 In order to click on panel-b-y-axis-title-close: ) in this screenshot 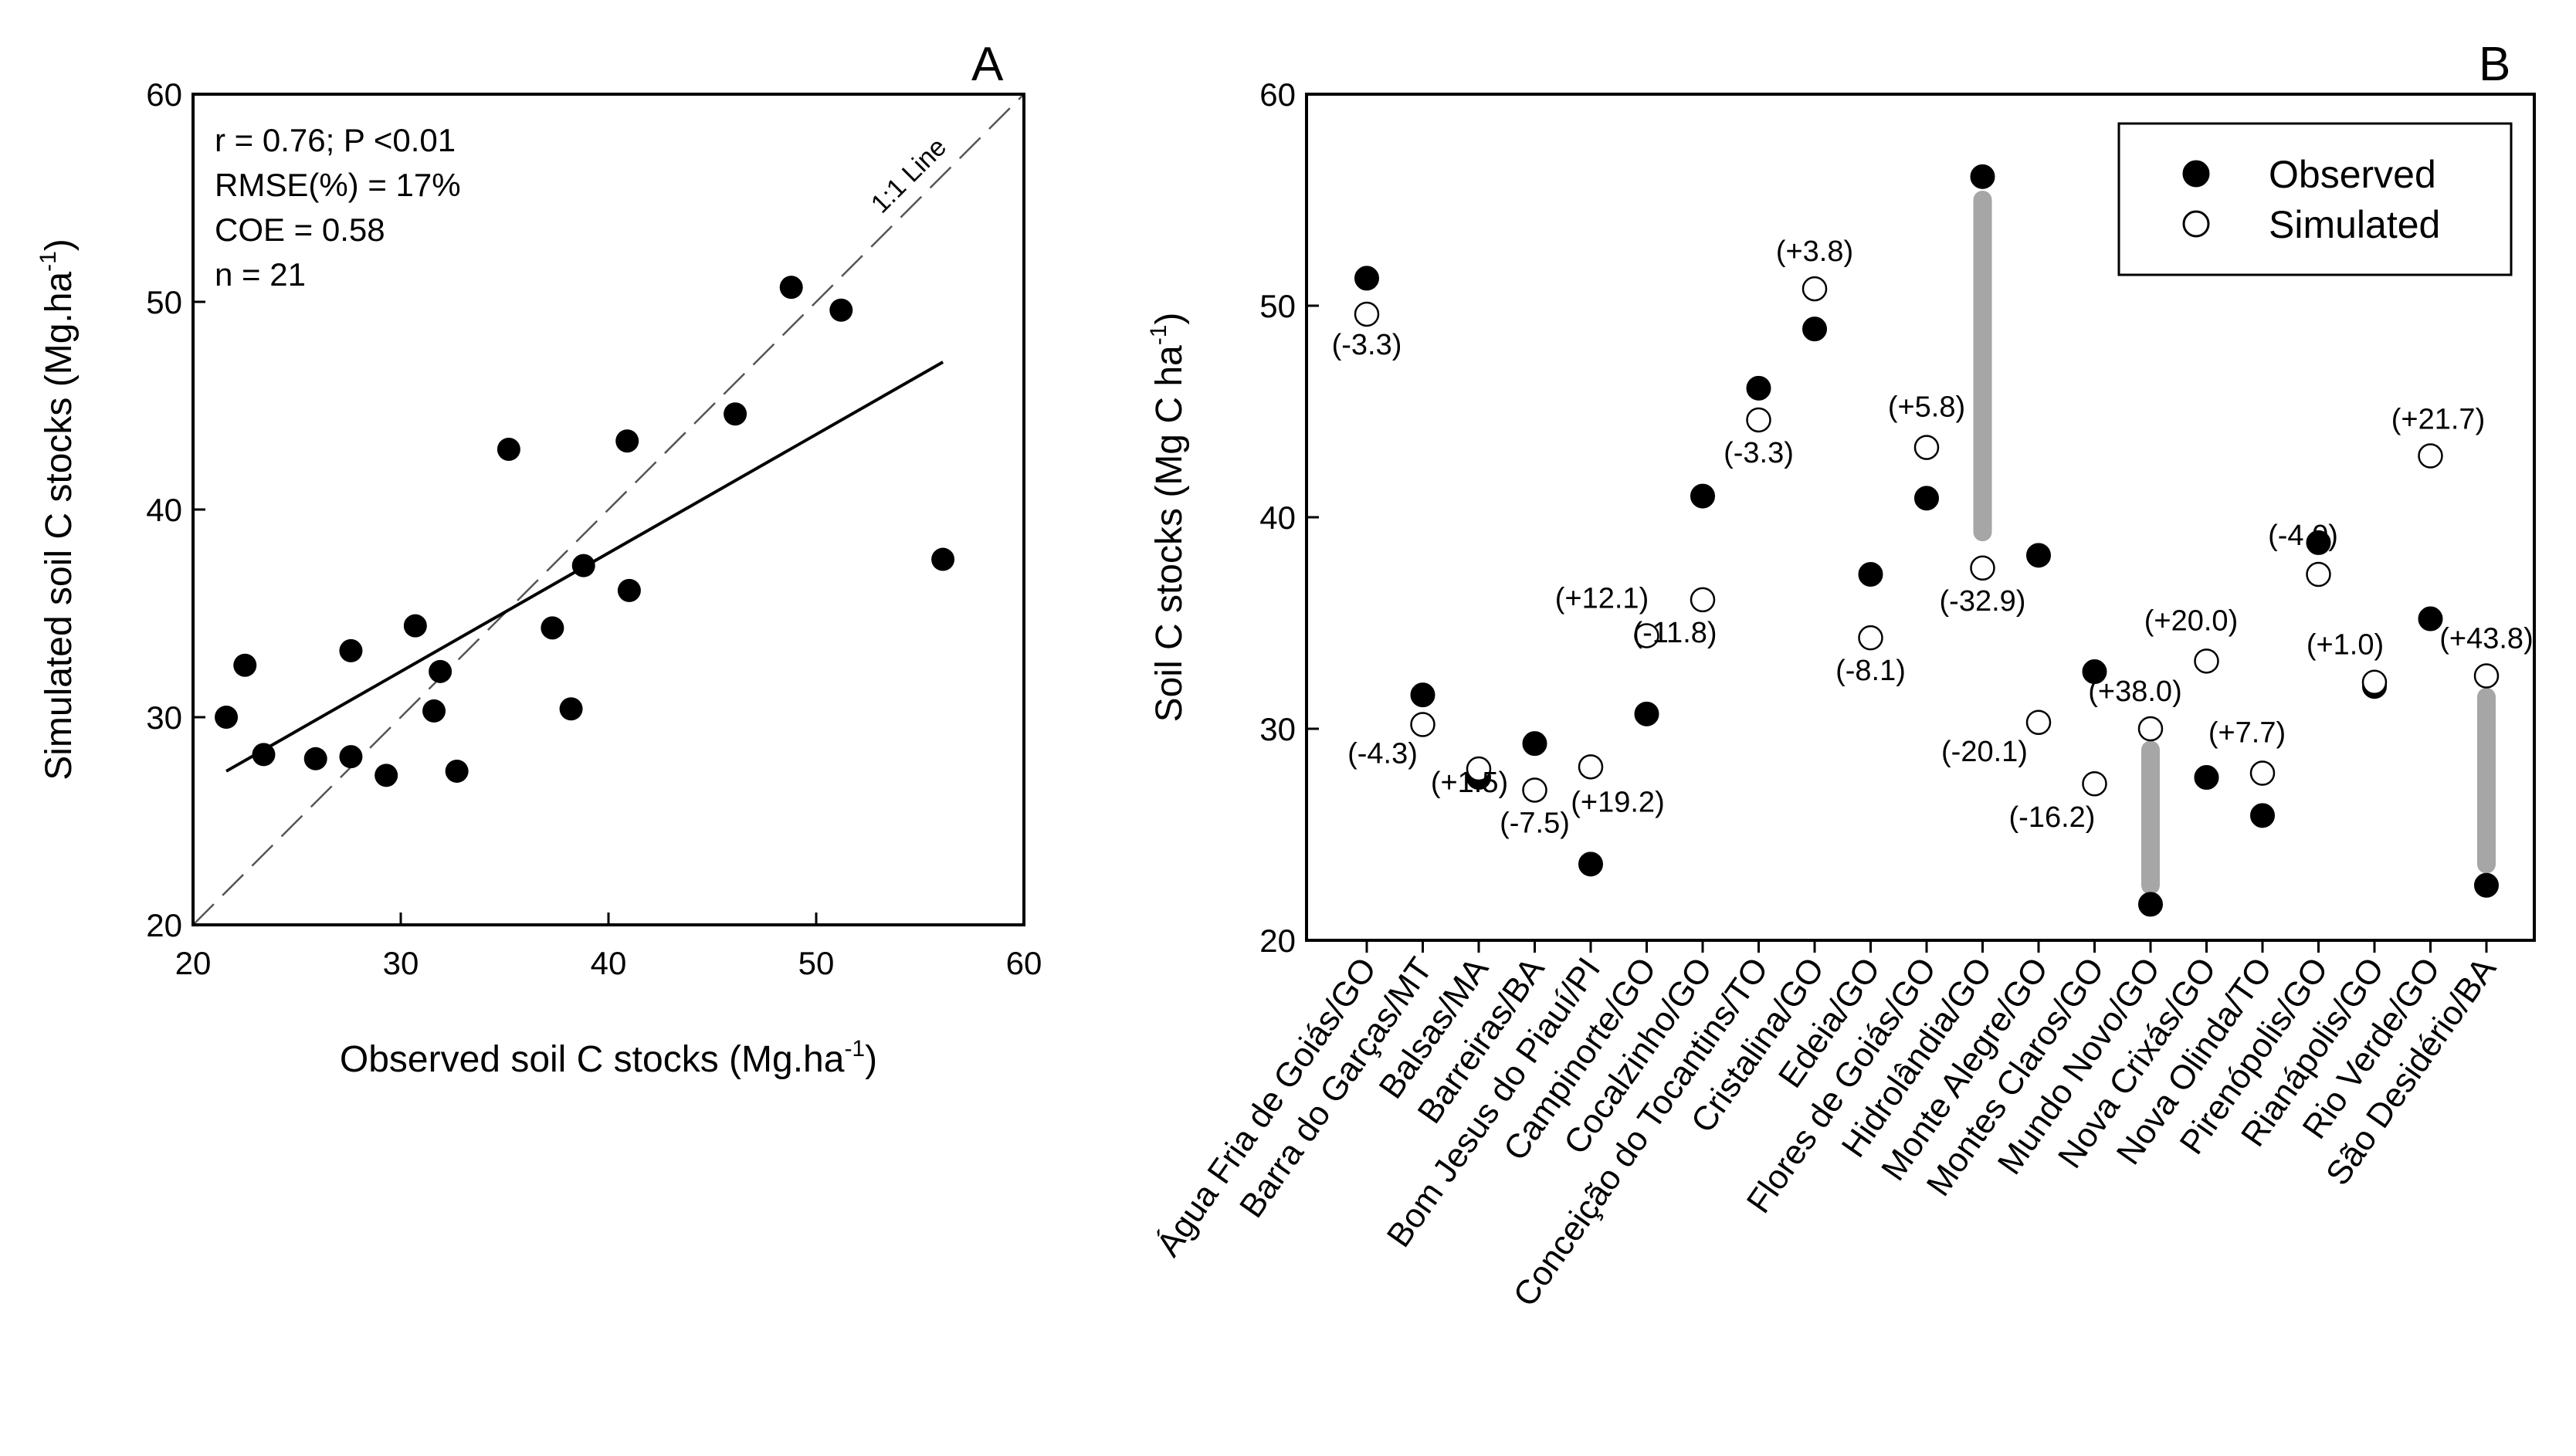, I will do `click(1169, 319)`.